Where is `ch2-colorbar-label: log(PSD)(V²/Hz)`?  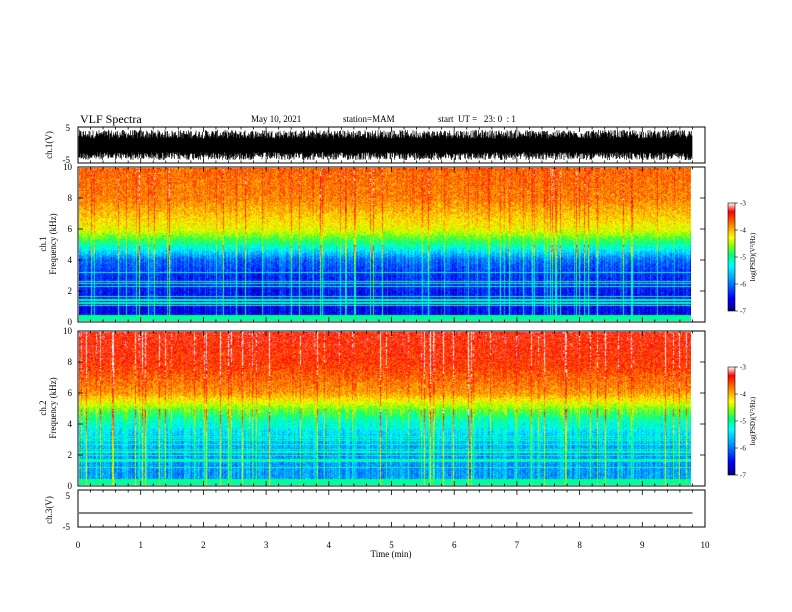 ch2-colorbar-label: log(PSD)(V²/Hz) is located at coordinates (753, 420).